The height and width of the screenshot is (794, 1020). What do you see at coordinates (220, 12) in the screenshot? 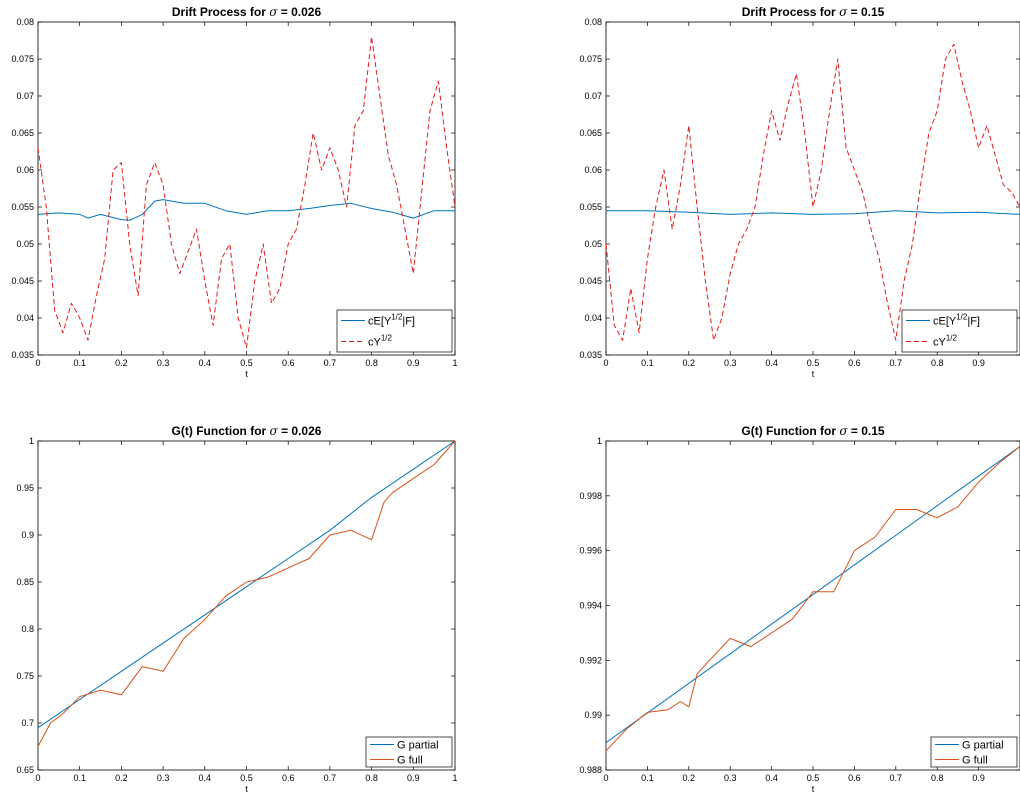
I see `chart-title-prefix: Drift Process for` at bounding box center [220, 12].